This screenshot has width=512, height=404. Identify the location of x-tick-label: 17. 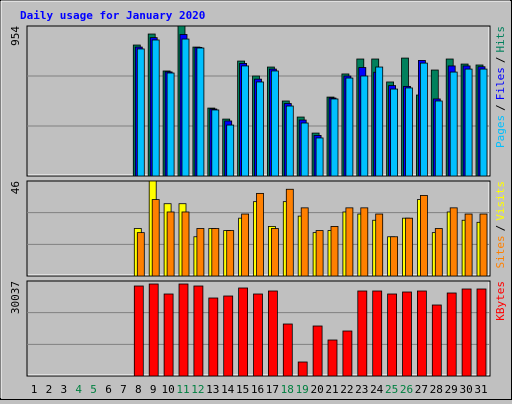
(272, 389).